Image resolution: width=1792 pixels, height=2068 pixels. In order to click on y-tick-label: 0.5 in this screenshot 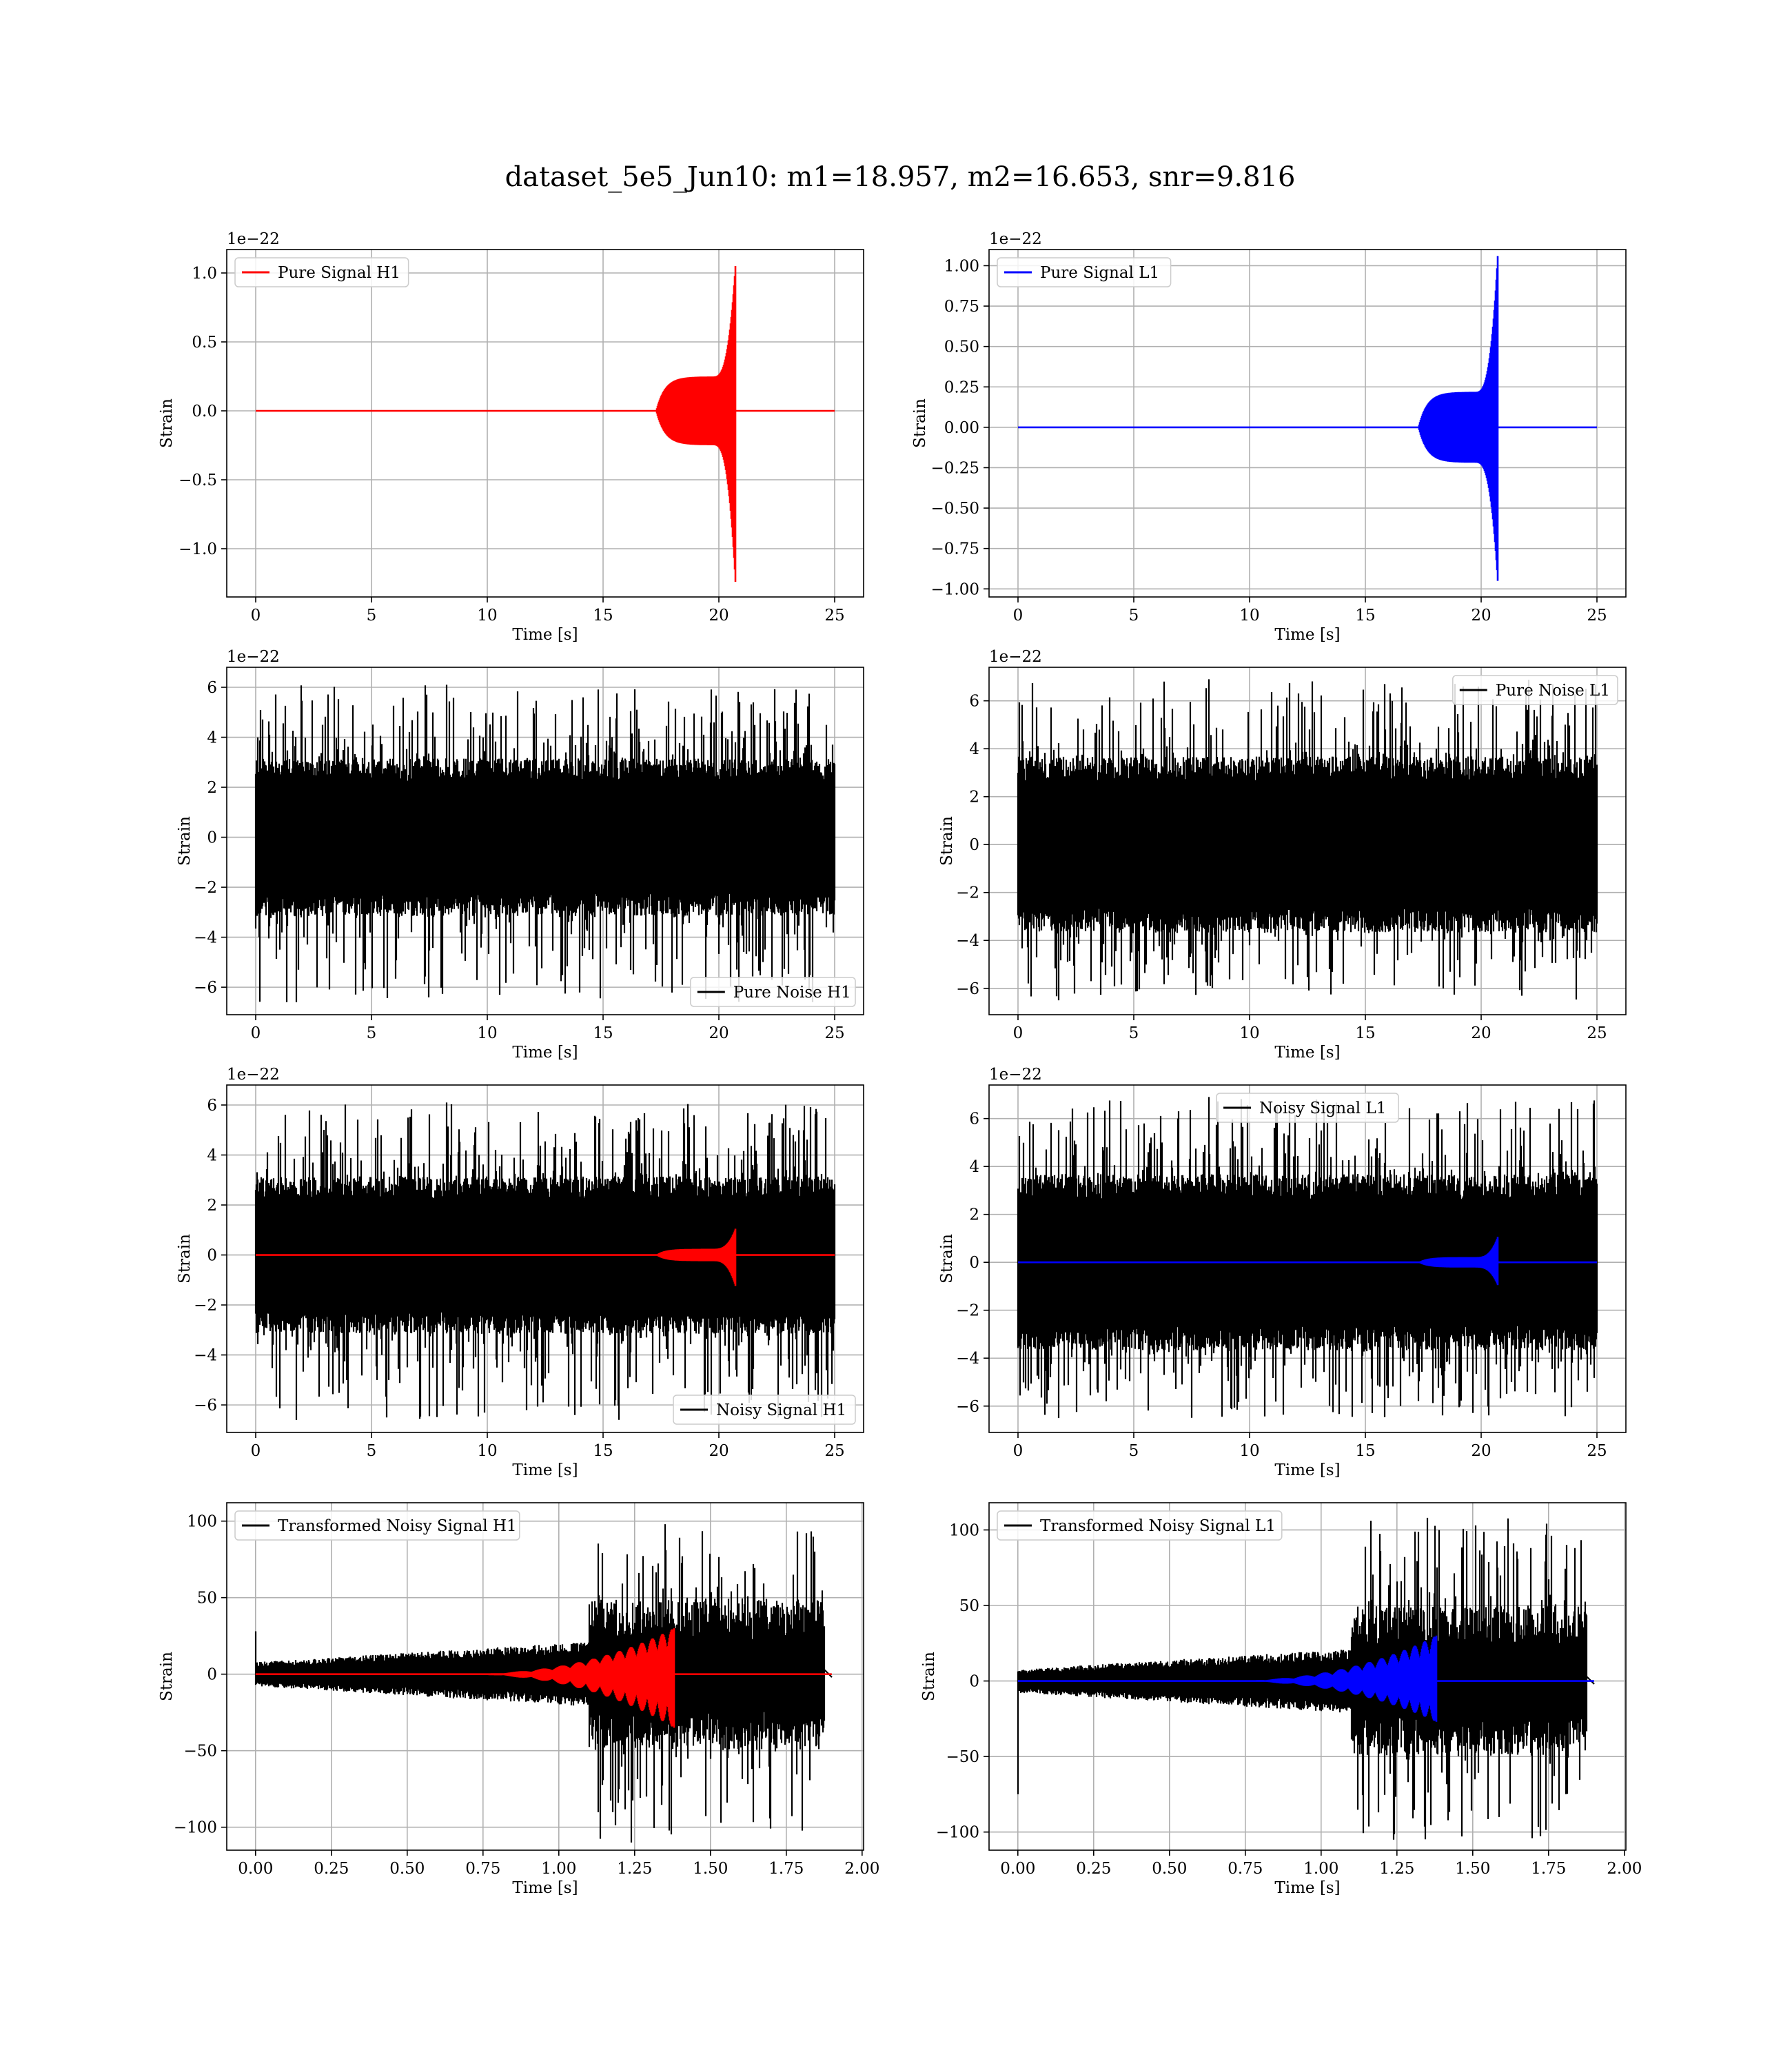, I will do `click(204, 343)`.